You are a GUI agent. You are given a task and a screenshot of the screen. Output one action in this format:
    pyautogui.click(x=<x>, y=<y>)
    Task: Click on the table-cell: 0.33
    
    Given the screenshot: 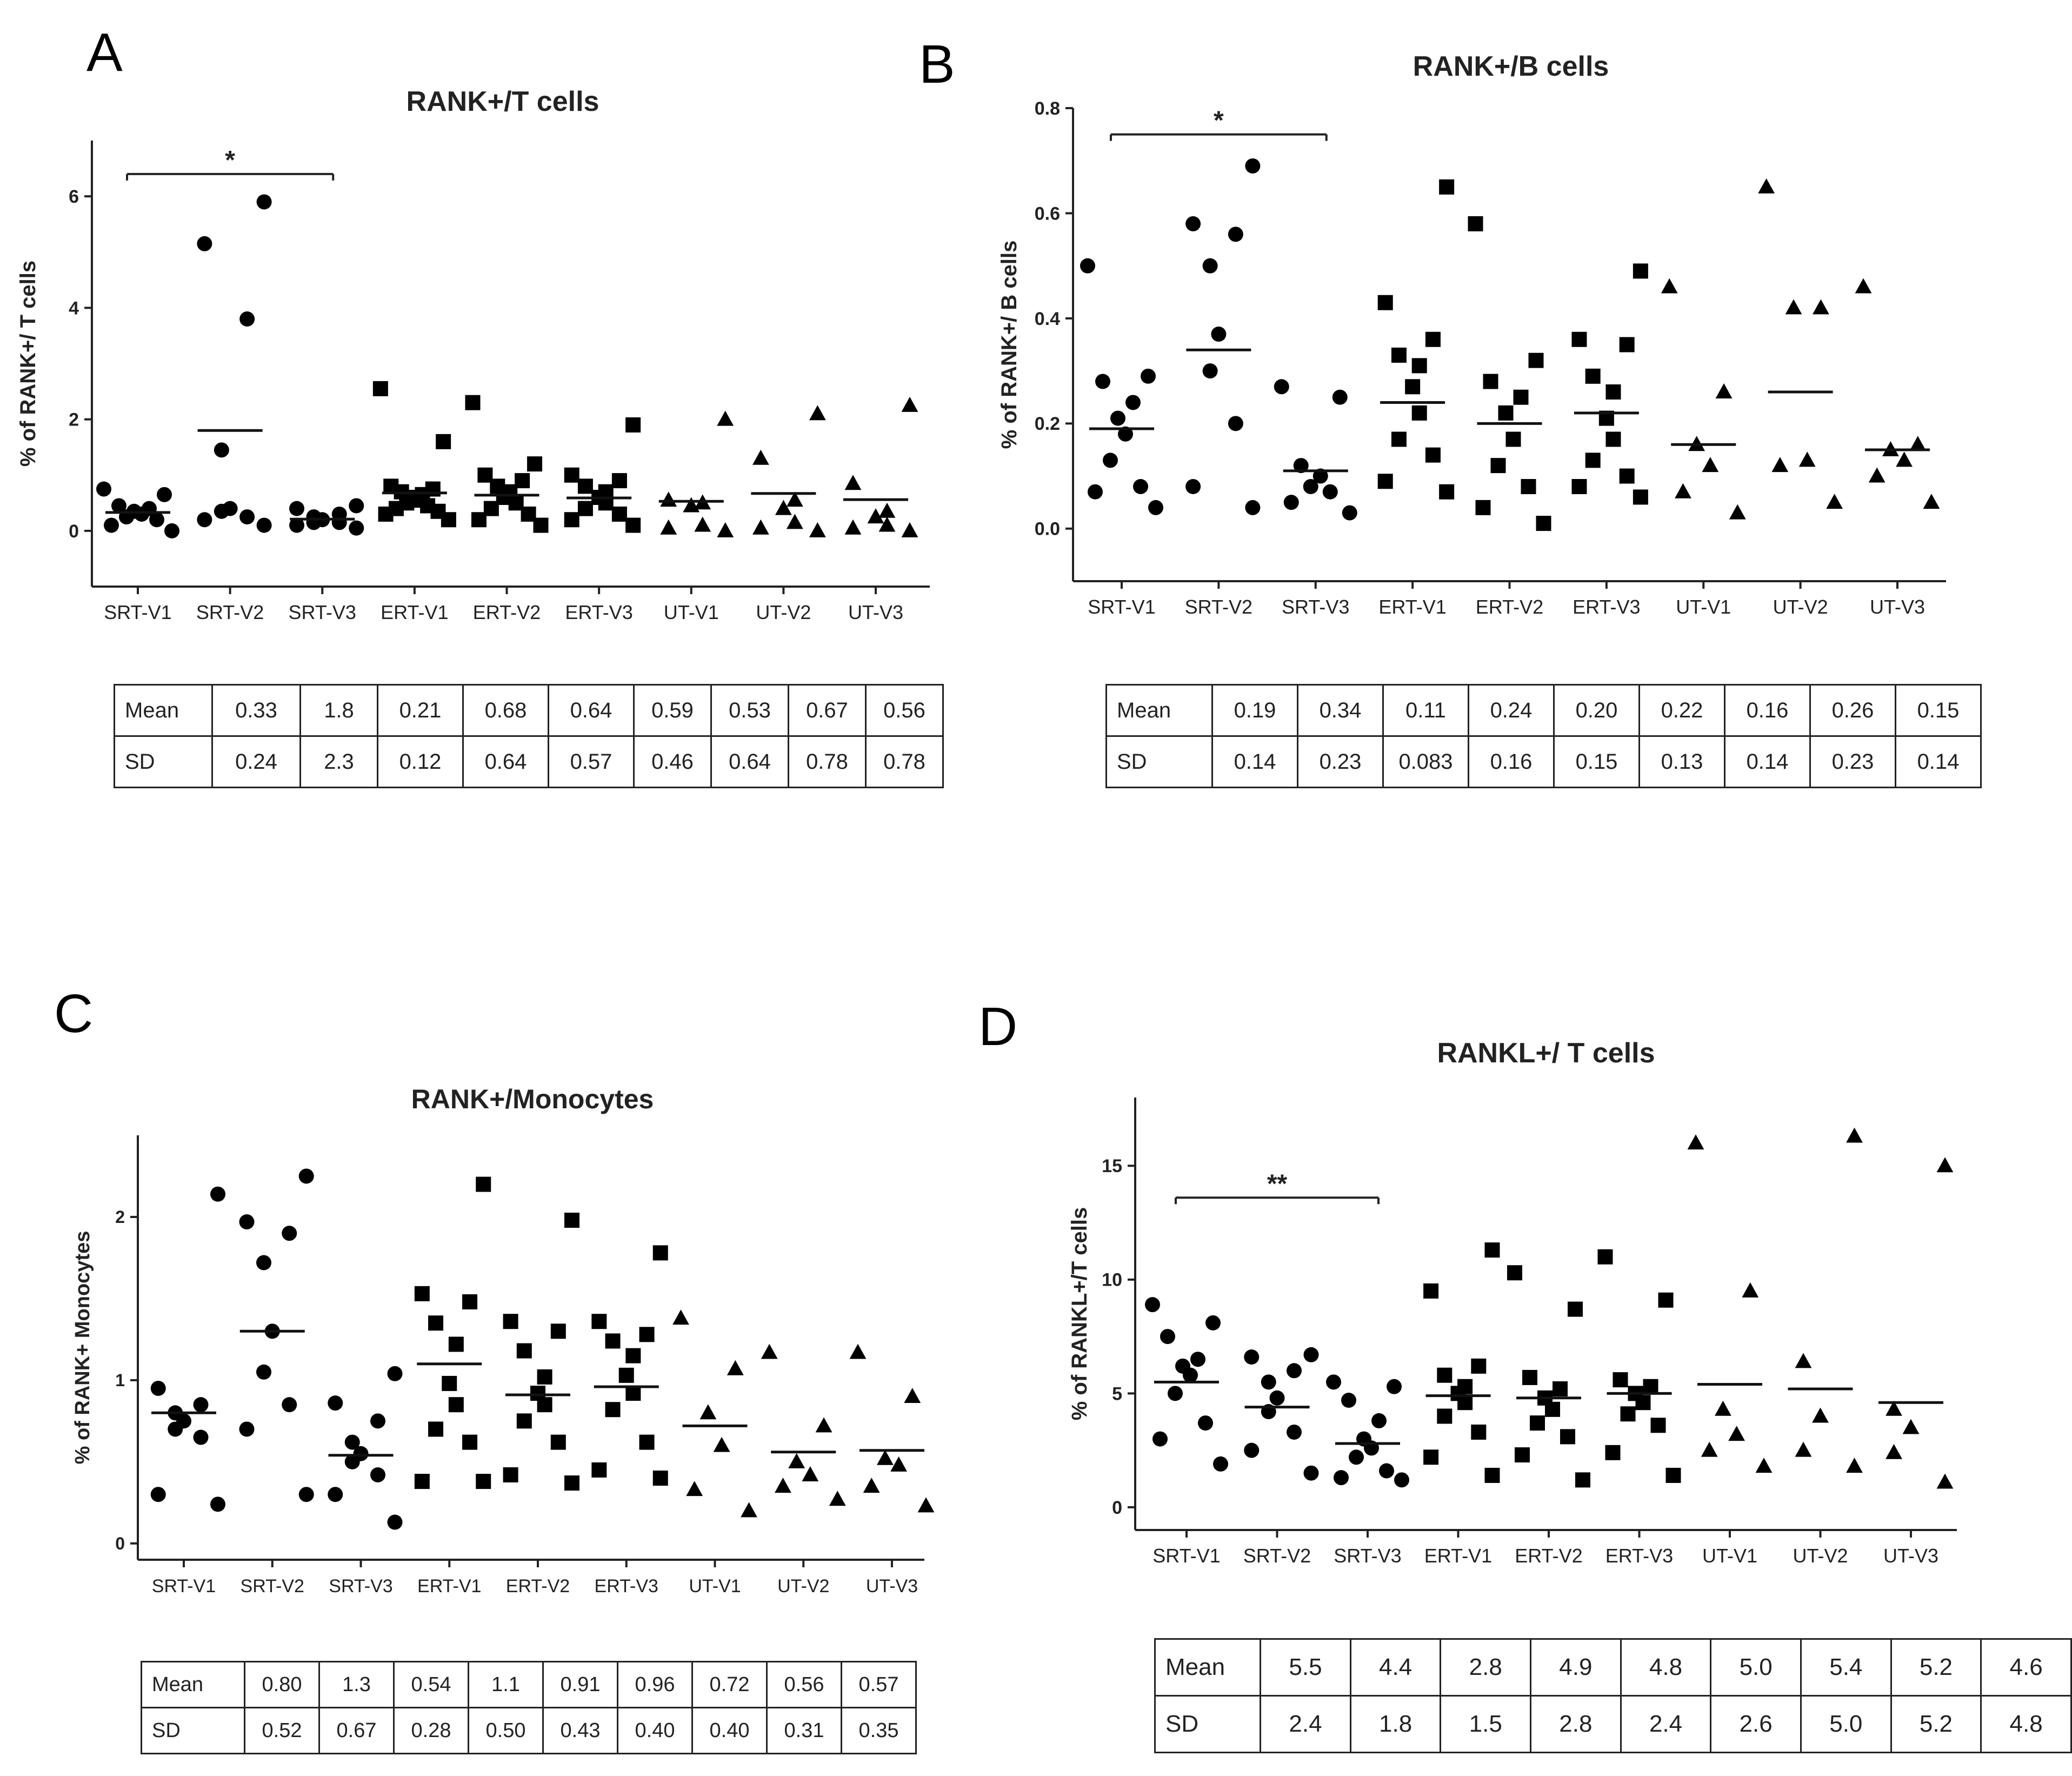 What is the action you would take?
    pyautogui.click(x=256, y=711)
    